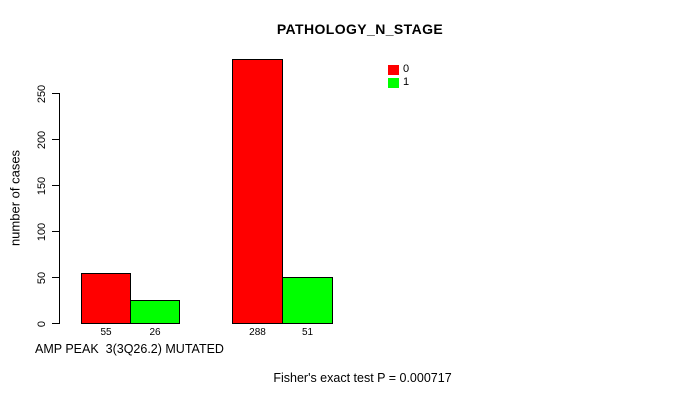 The width and height of the screenshot is (690, 400). Describe the element at coordinates (59, 208) in the screenshot. I see `y-axis-line` at that location.